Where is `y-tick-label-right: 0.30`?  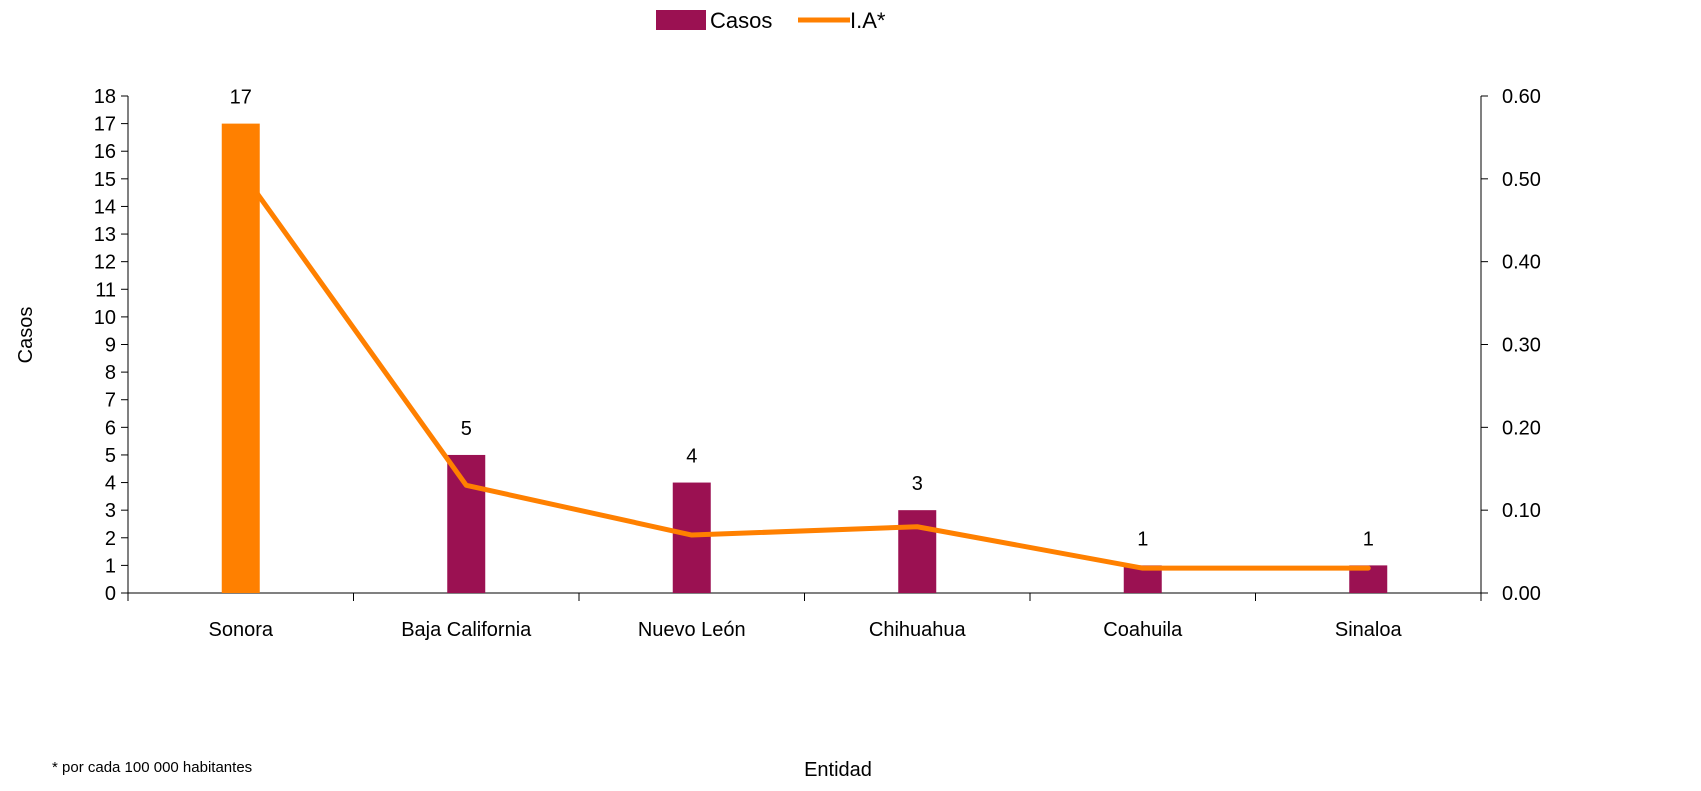 y-tick-label-right: 0.30 is located at coordinates (1521, 346).